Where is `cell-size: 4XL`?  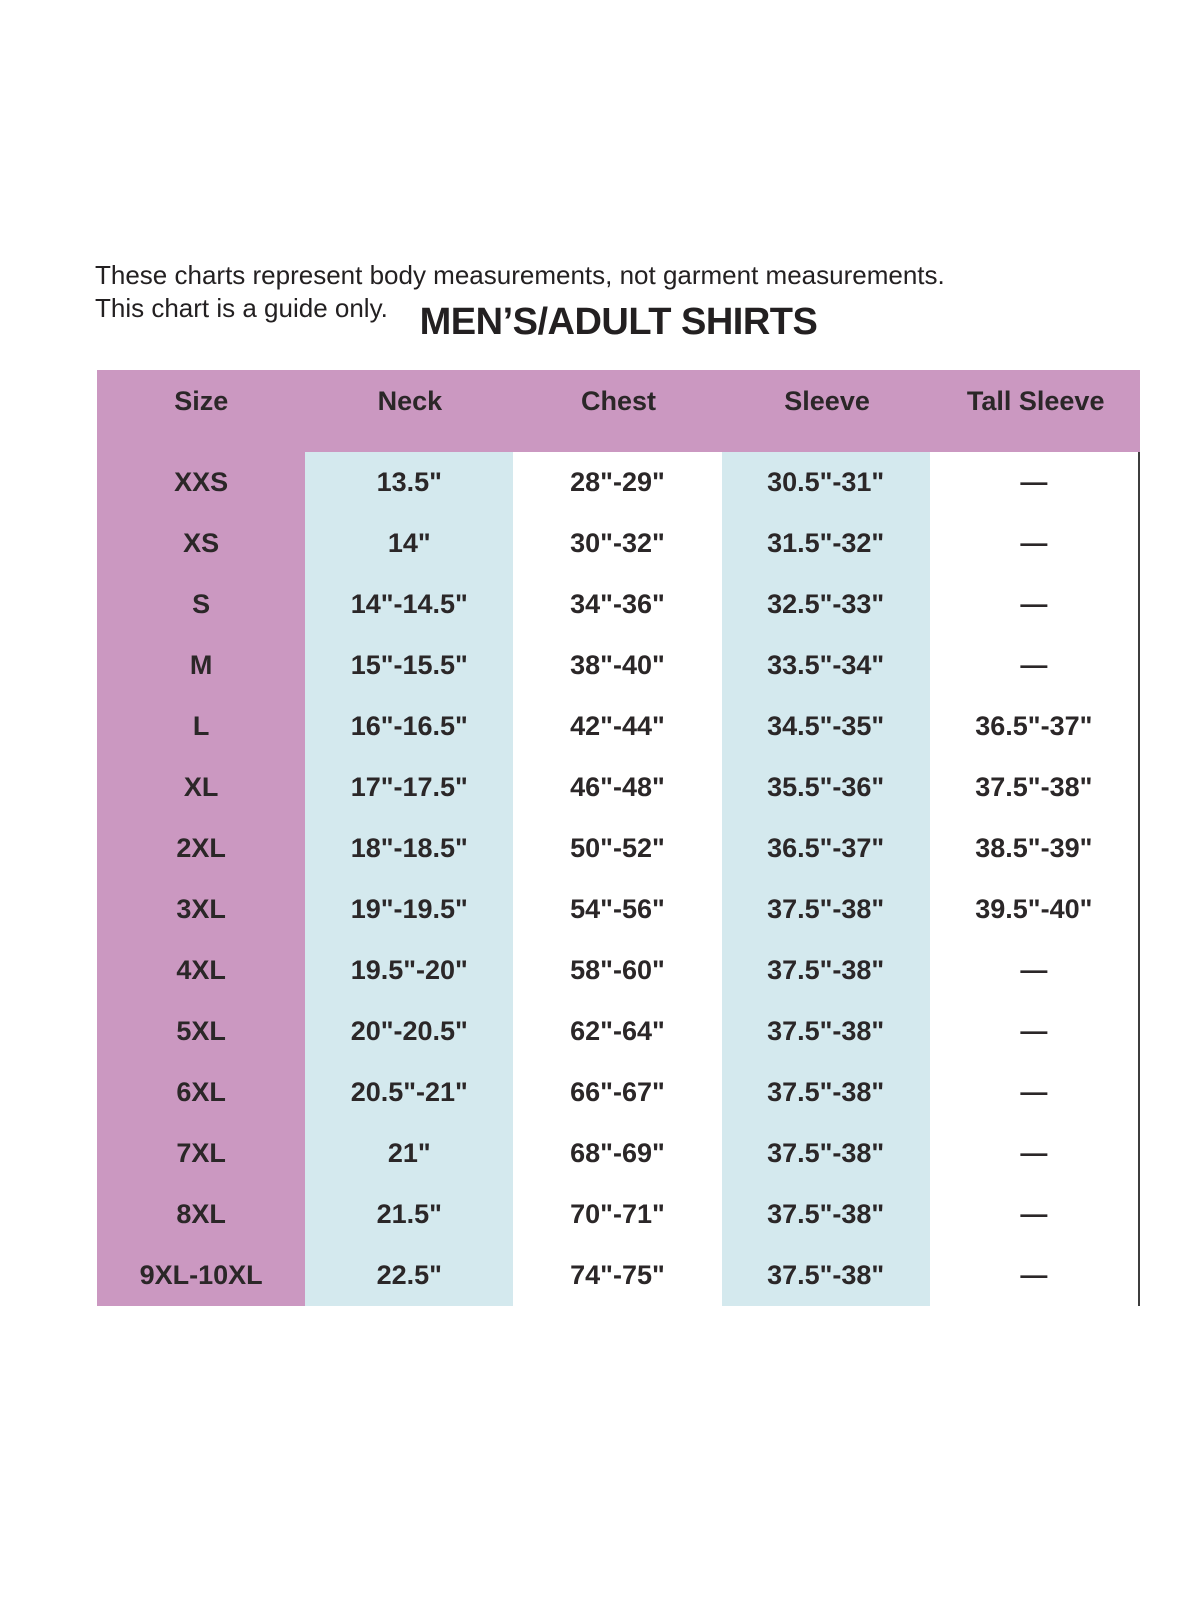 cell-size: 4XL is located at coordinates (201, 970).